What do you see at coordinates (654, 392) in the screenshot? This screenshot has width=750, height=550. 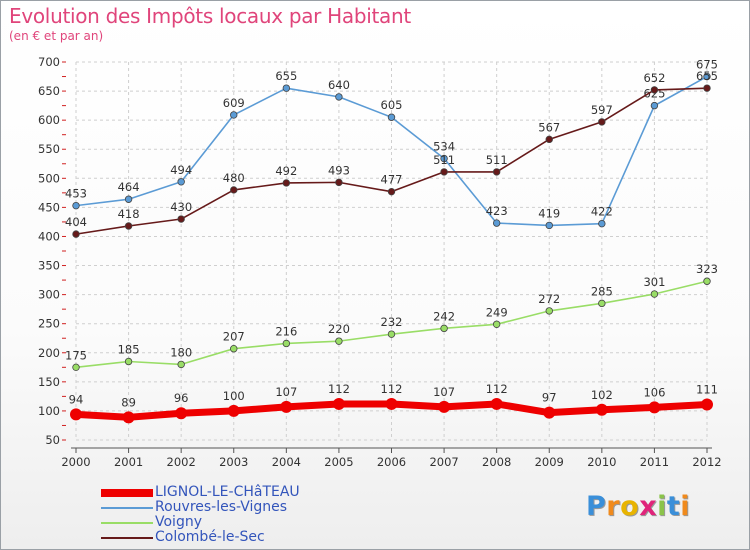 I see `data-label: 106` at bounding box center [654, 392].